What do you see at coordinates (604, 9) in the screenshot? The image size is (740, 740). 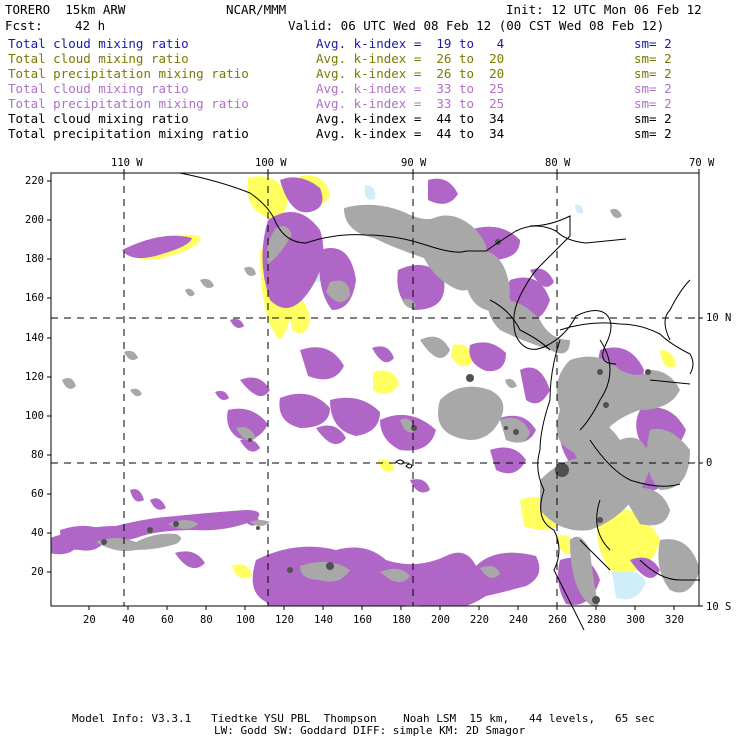 I see `init-time: Init: 12 UTC Mon 06 Feb 12` at bounding box center [604, 9].